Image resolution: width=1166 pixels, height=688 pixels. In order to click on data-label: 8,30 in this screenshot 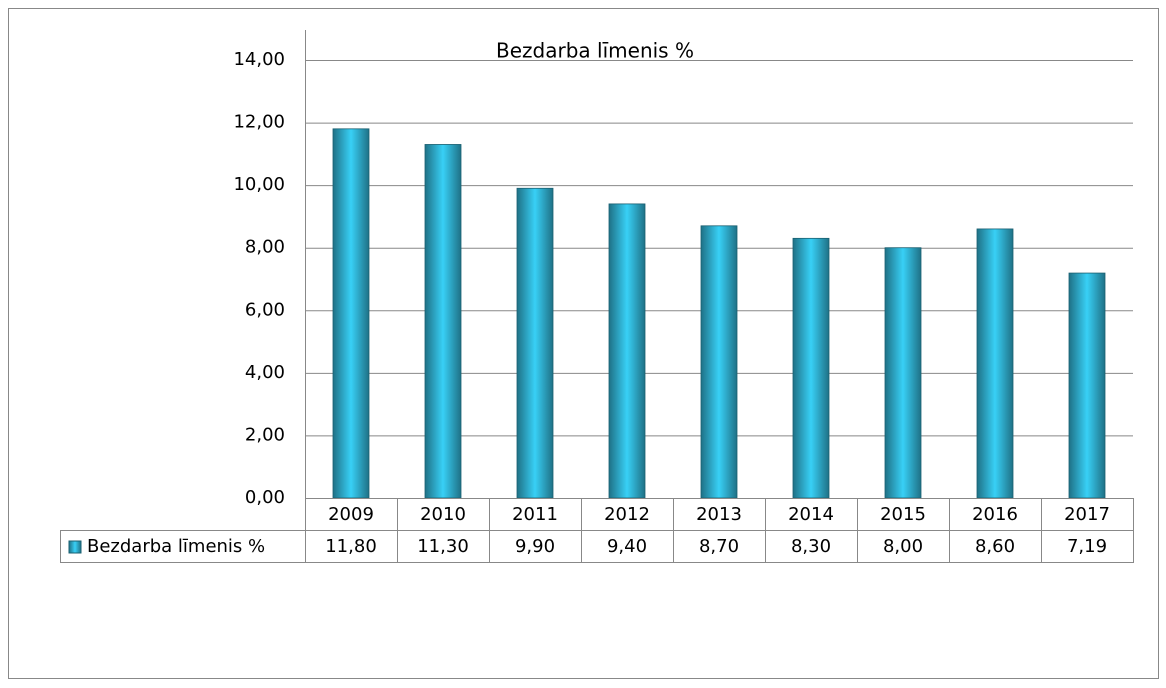, I will do `click(811, 546)`.